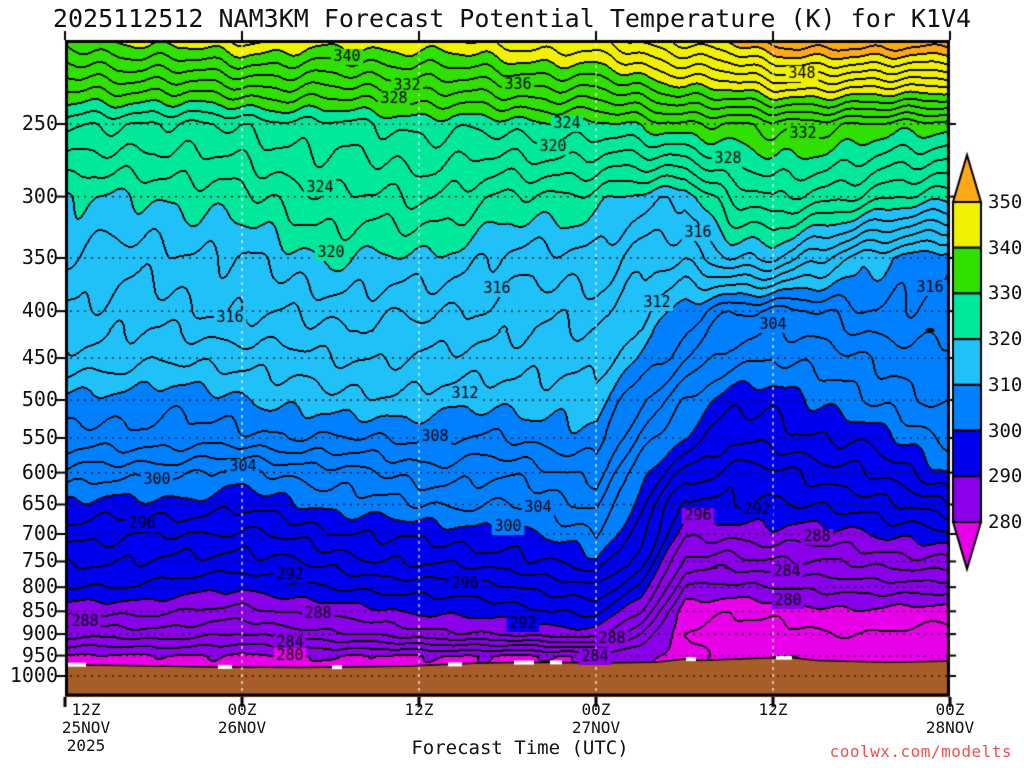  What do you see at coordinates (596, 718) in the screenshot?
I see `x-axis-label: 00Z 27NOV` at bounding box center [596, 718].